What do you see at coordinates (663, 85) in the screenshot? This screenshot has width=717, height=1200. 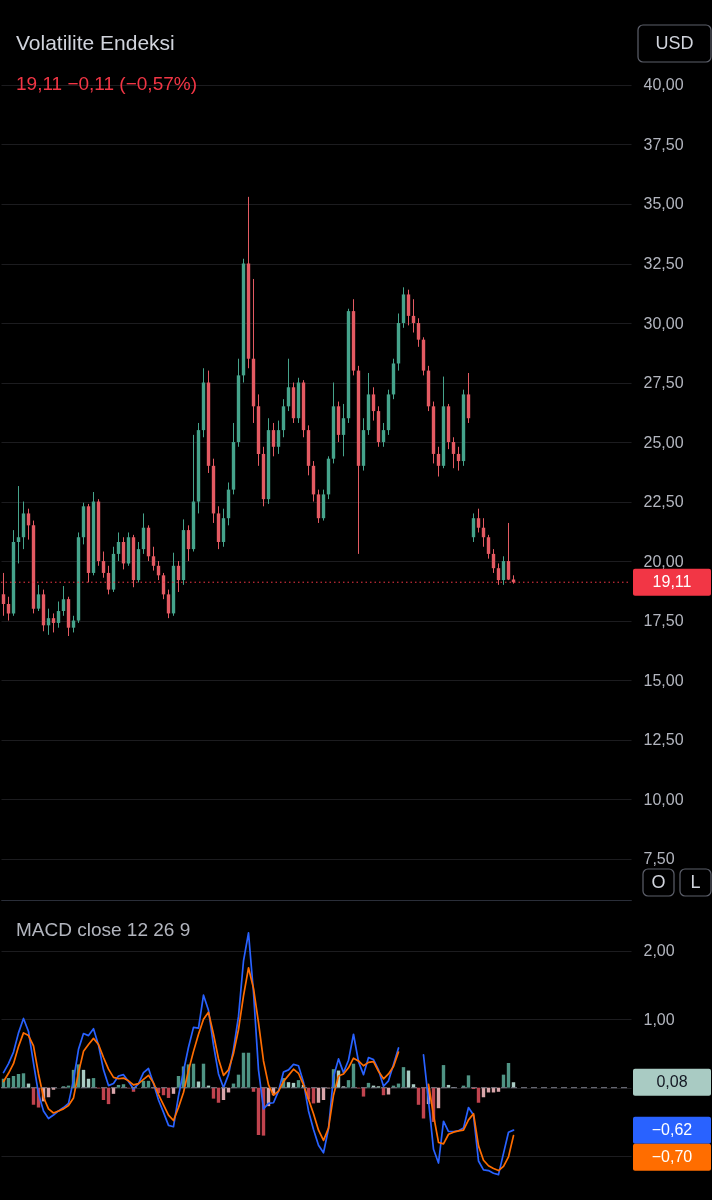 I see `y-tick-label: 40,00` at bounding box center [663, 85].